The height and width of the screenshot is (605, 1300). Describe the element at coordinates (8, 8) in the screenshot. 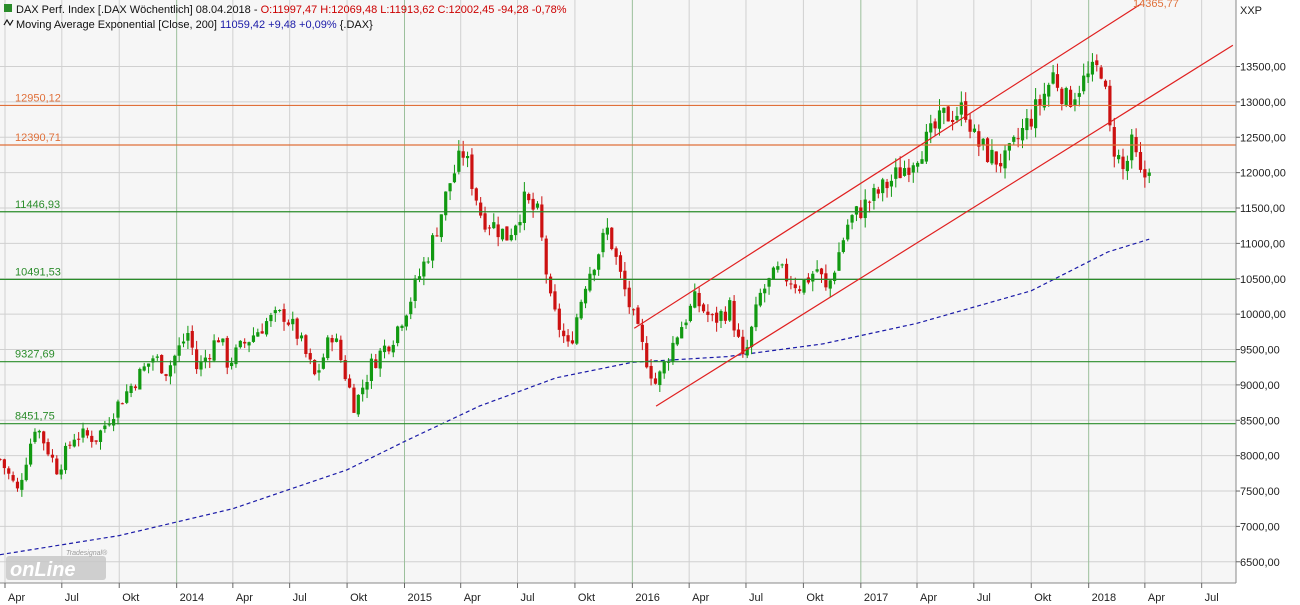

I see `collapse-toggle-icon` at that location.